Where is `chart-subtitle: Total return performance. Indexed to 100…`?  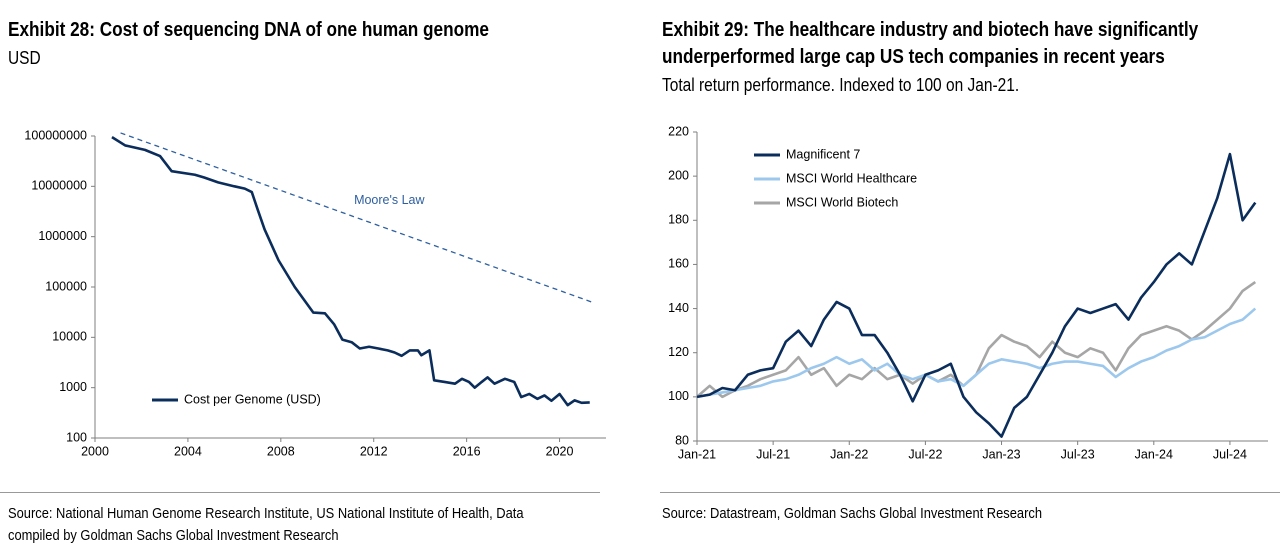 chart-subtitle: Total return performance. Indexed to 100… is located at coordinates (841, 85).